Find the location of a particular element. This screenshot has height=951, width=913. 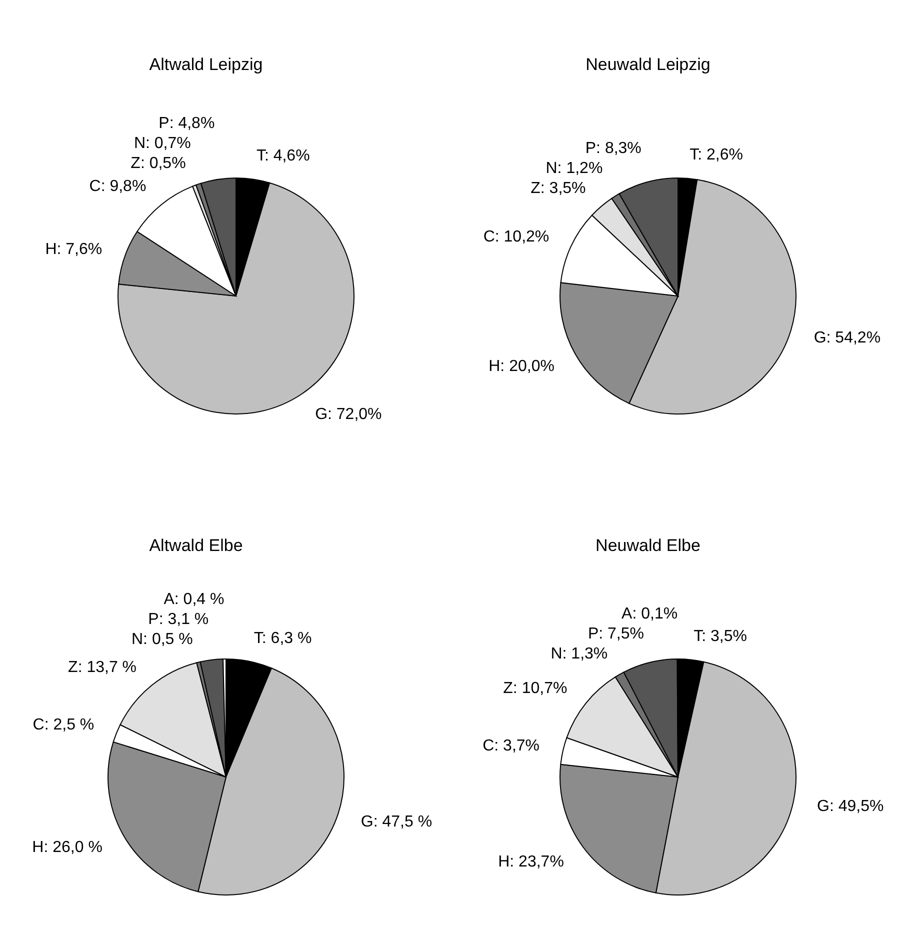

slice-label: N: 1,3% is located at coordinates (579, 654).